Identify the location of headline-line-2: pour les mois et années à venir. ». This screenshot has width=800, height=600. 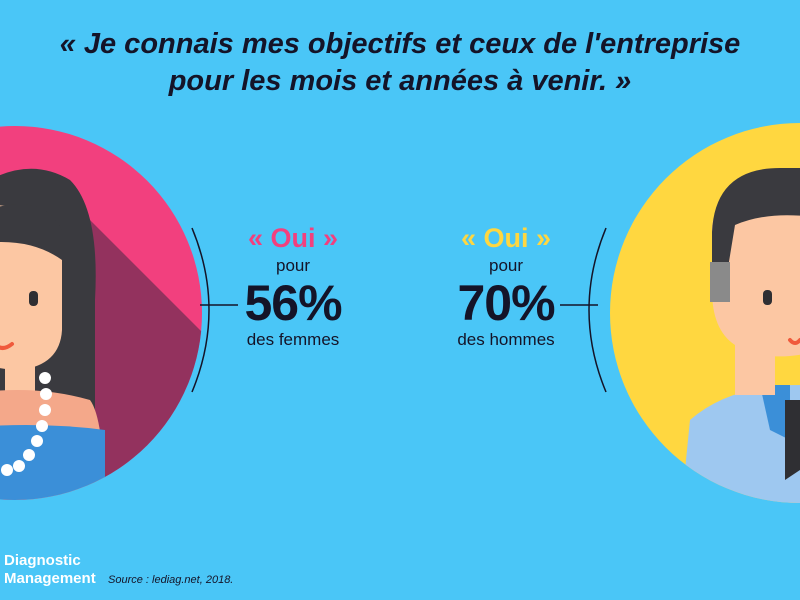
(400, 81).